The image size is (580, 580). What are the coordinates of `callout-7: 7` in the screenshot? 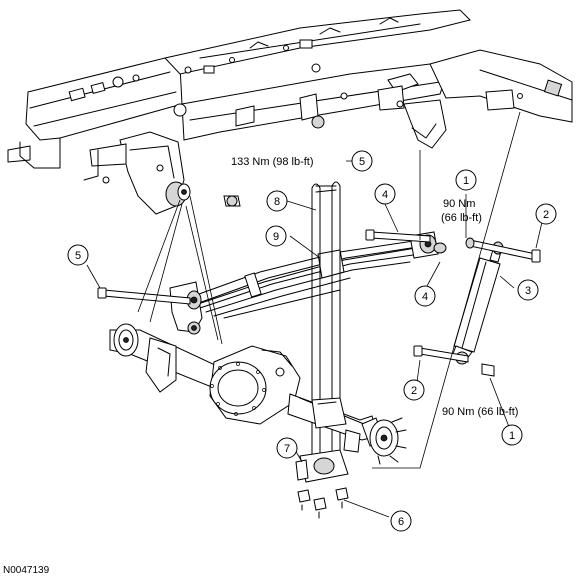 It's located at (287, 448).